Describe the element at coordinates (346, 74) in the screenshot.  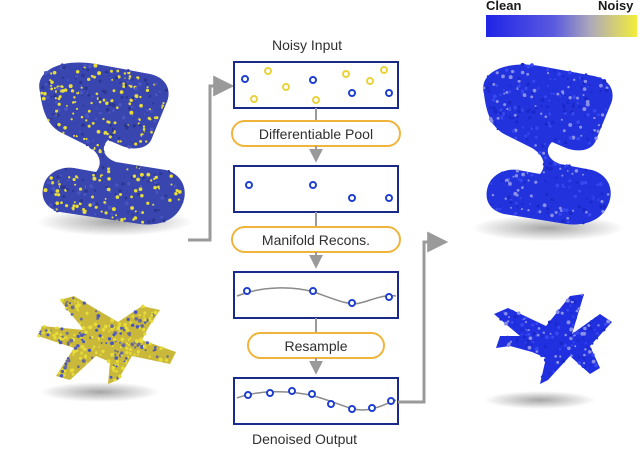
I see `noisy-point` at that location.